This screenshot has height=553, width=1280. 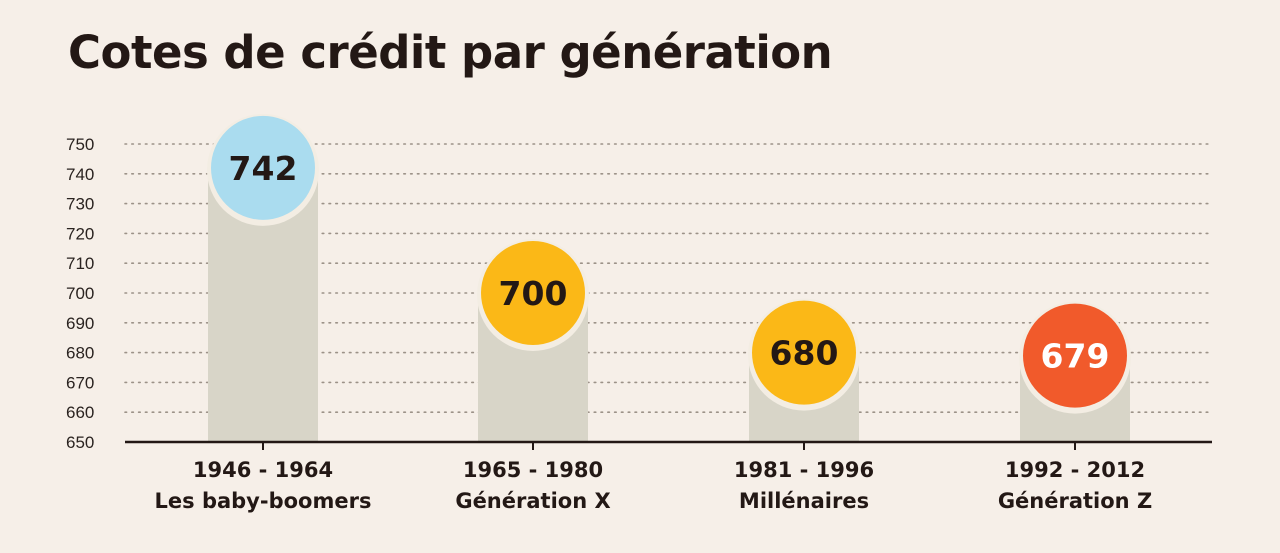 What do you see at coordinates (1075, 470) in the screenshot?
I see `category-years-label: 1992 - 2012` at bounding box center [1075, 470].